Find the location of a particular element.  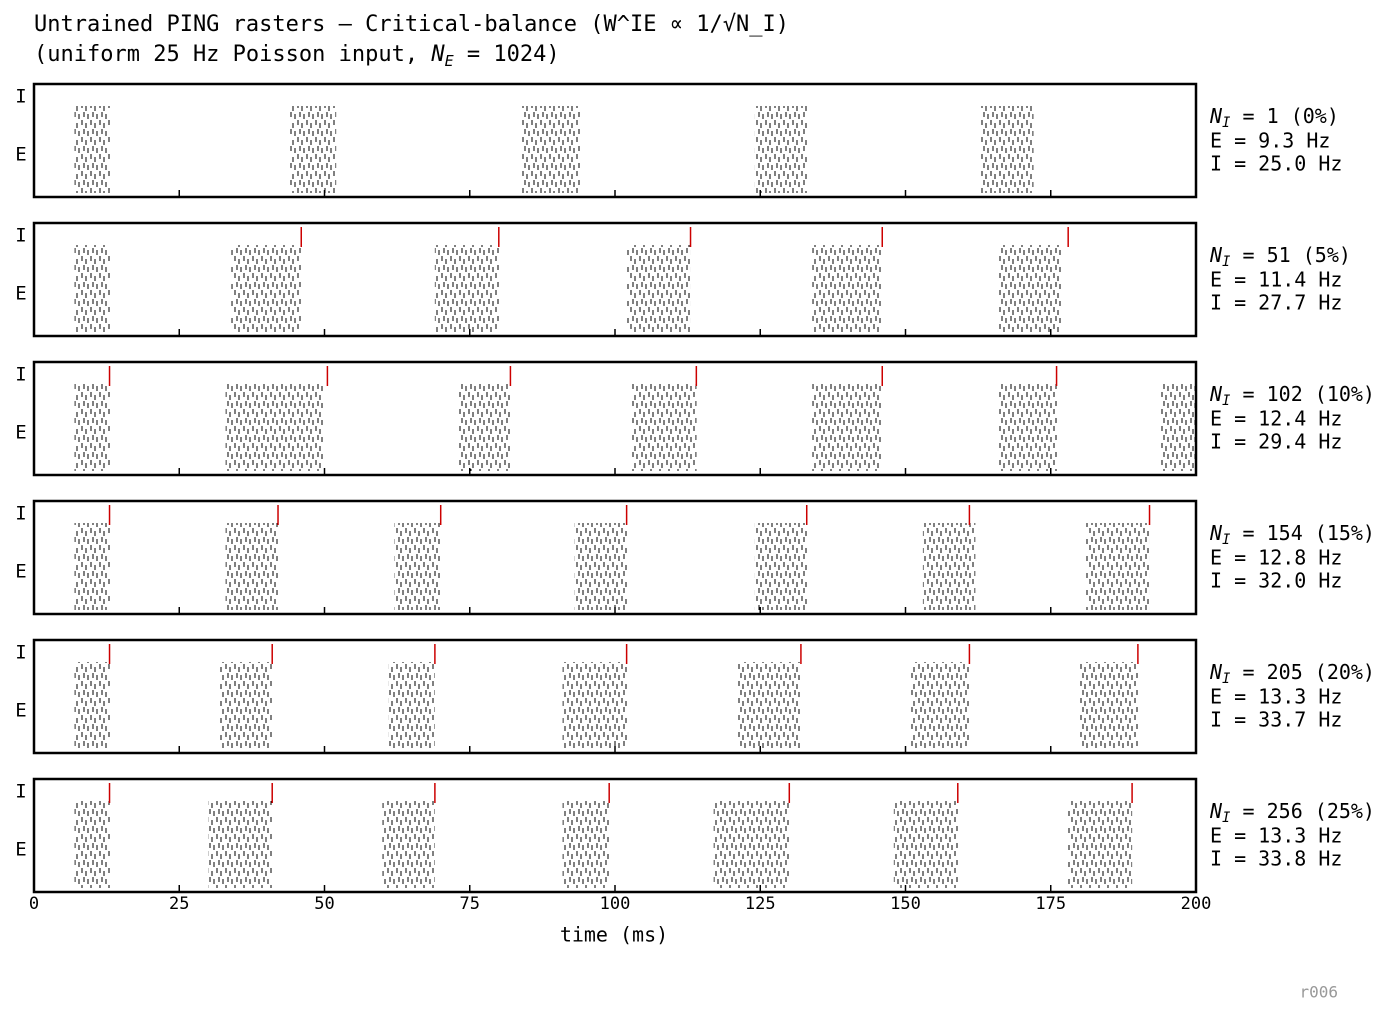

n-value: = 51 (5%) is located at coordinates (1290, 255).